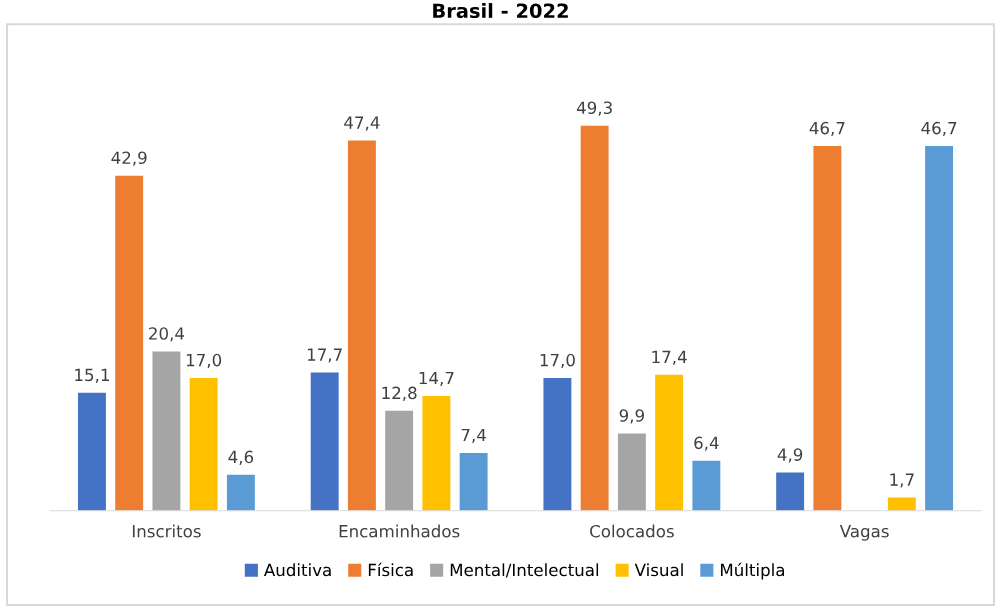  What do you see at coordinates (631, 416) in the screenshot?
I see `data-label: 9,9` at bounding box center [631, 416].